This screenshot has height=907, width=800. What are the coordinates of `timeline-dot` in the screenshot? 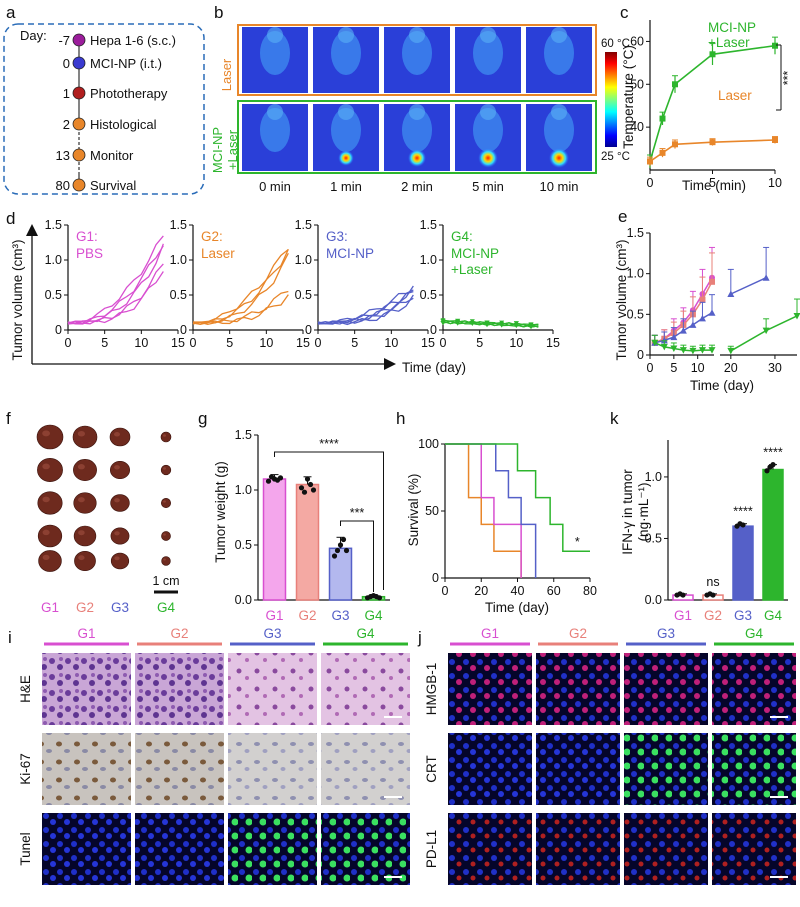 It's located at (79, 124).